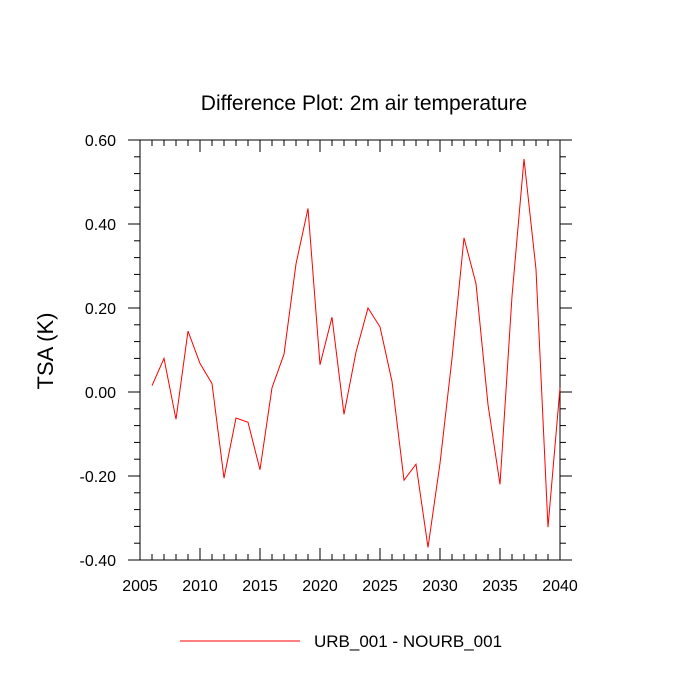 The height and width of the screenshot is (700, 700). I want to click on x-tick-label: 2025, so click(380, 586).